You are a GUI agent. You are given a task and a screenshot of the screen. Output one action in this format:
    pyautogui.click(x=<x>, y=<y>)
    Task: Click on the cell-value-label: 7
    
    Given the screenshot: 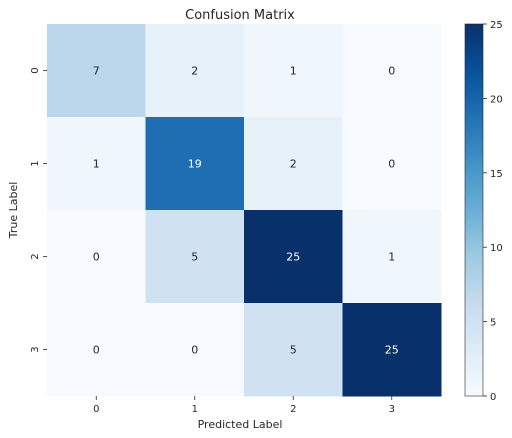 What is the action you would take?
    pyautogui.click(x=96, y=71)
    